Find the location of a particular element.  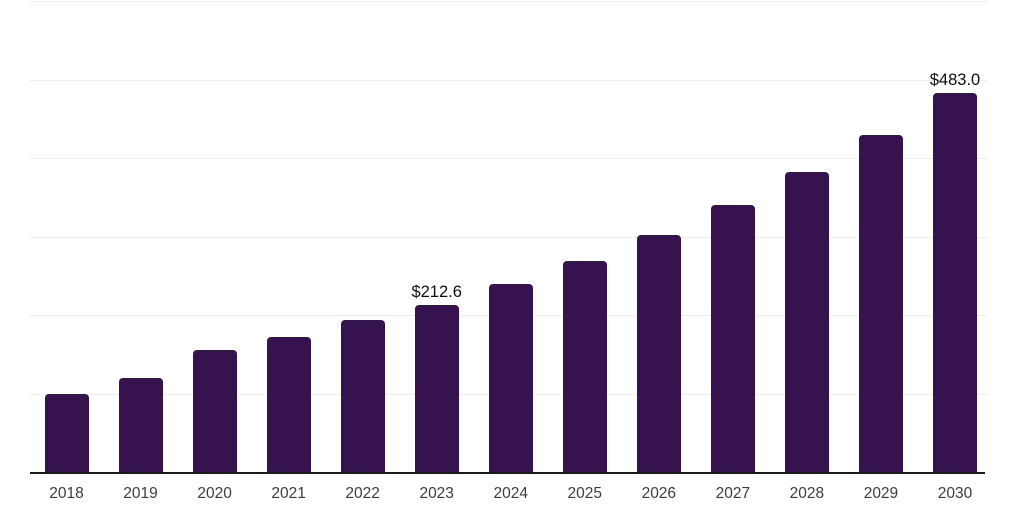

bar-2030 is located at coordinates (954, 282).